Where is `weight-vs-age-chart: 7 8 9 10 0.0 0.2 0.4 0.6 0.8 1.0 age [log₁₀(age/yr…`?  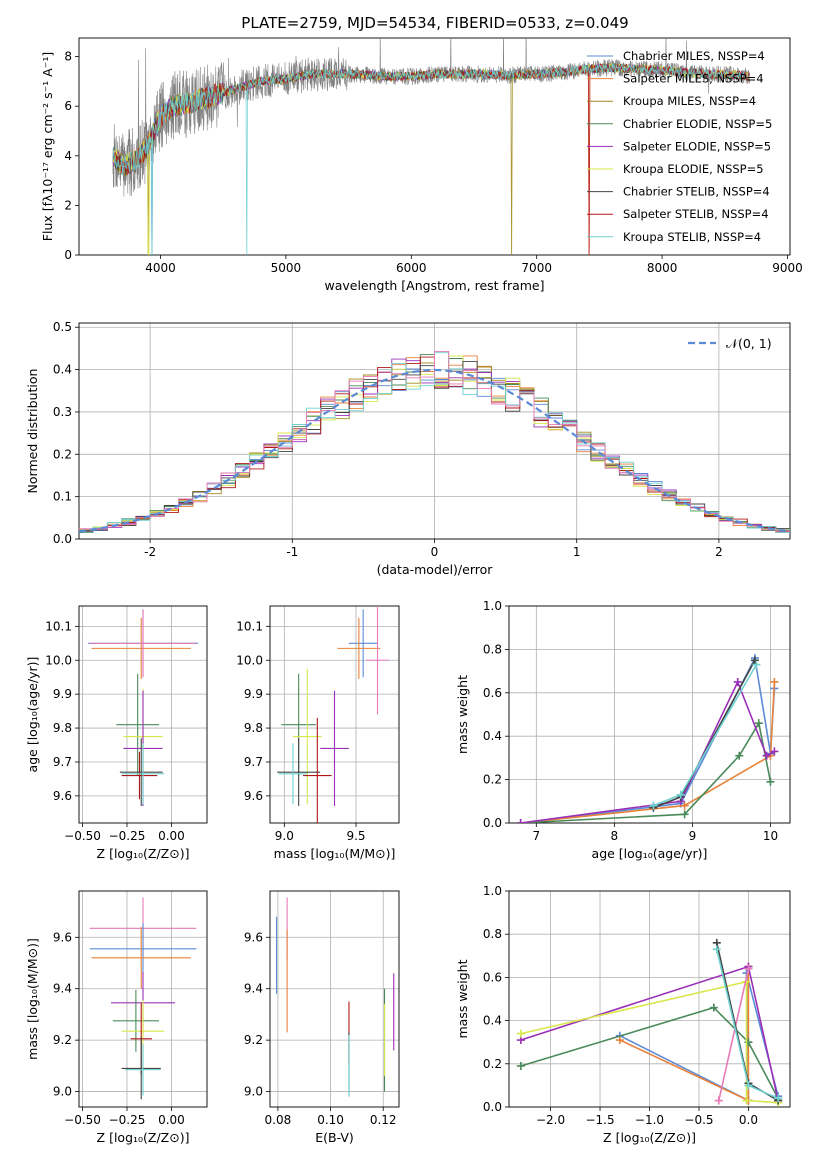
weight-vs-age-chart: 7 8 9 10 0.0 0.2 0.4 0.6 0.8 1.0 age [log₁₀(age/yr… is located at coordinates (623, 730).